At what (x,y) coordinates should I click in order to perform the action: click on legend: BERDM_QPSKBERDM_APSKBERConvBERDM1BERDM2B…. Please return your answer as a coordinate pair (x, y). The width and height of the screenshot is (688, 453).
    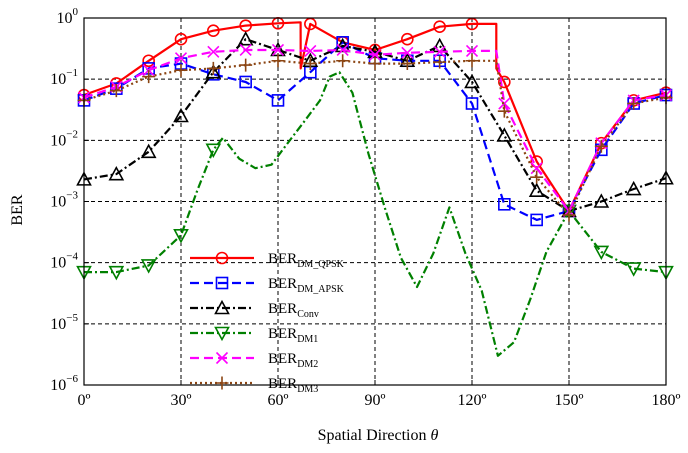
    Looking at the image, I should click on (267, 323).